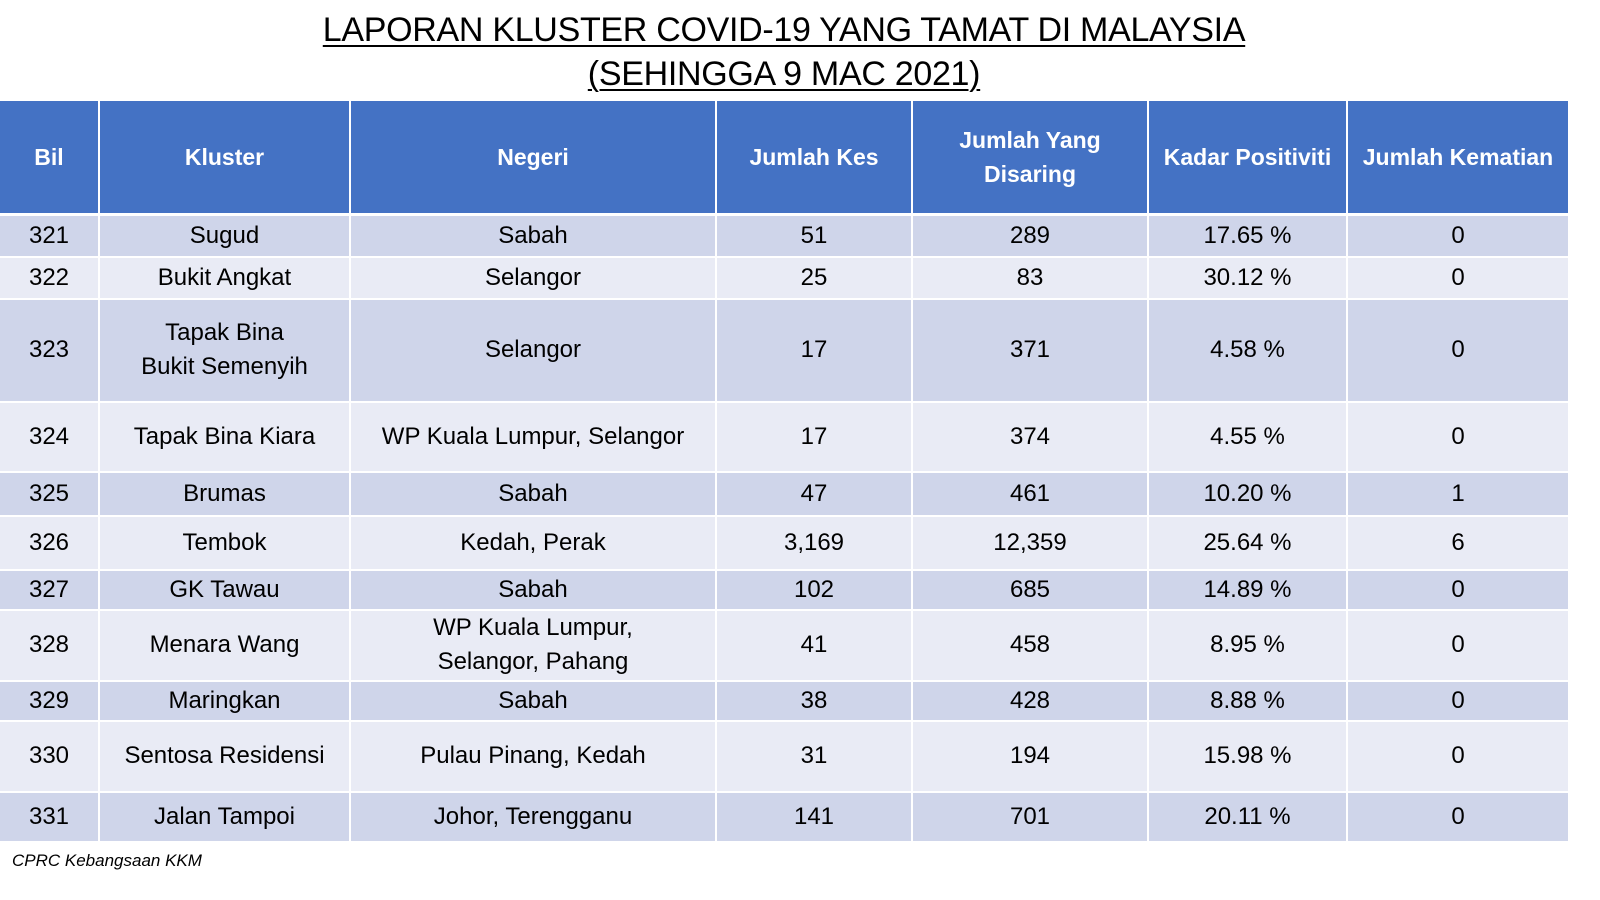 This screenshot has height=900, width=1600. What do you see at coordinates (50, 350) in the screenshot?
I see `cell-bil: 323` at bounding box center [50, 350].